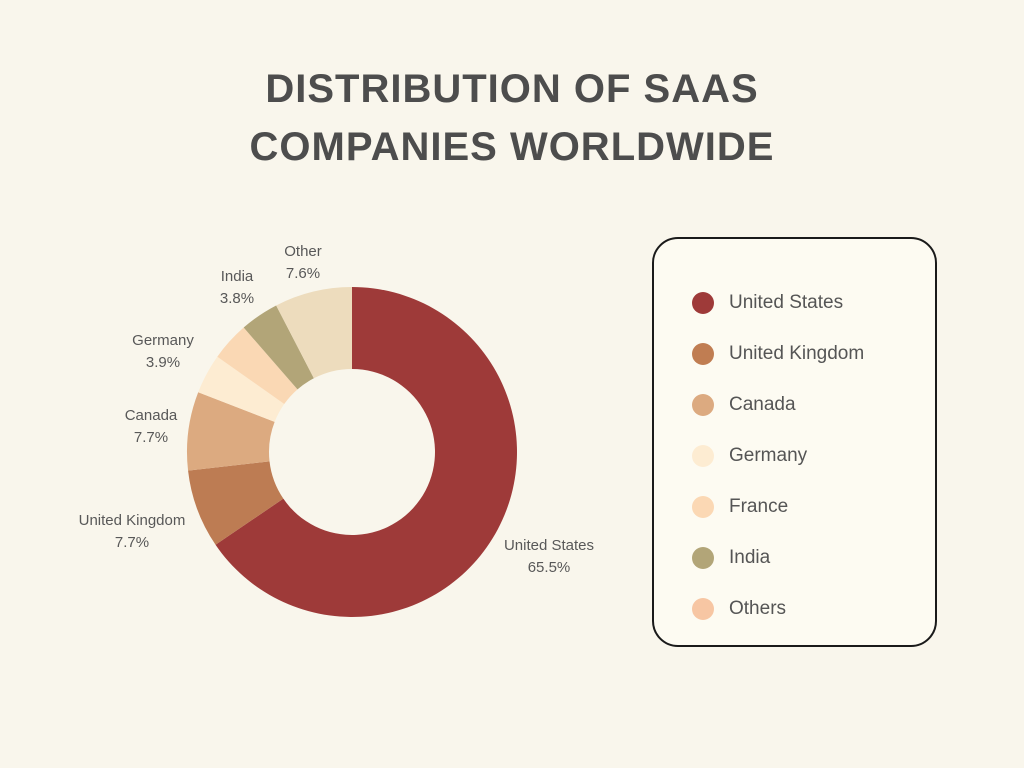  What do you see at coordinates (762, 404) in the screenshot?
I see `legend-label-canada: Canada` at bounding box center [762, 404].